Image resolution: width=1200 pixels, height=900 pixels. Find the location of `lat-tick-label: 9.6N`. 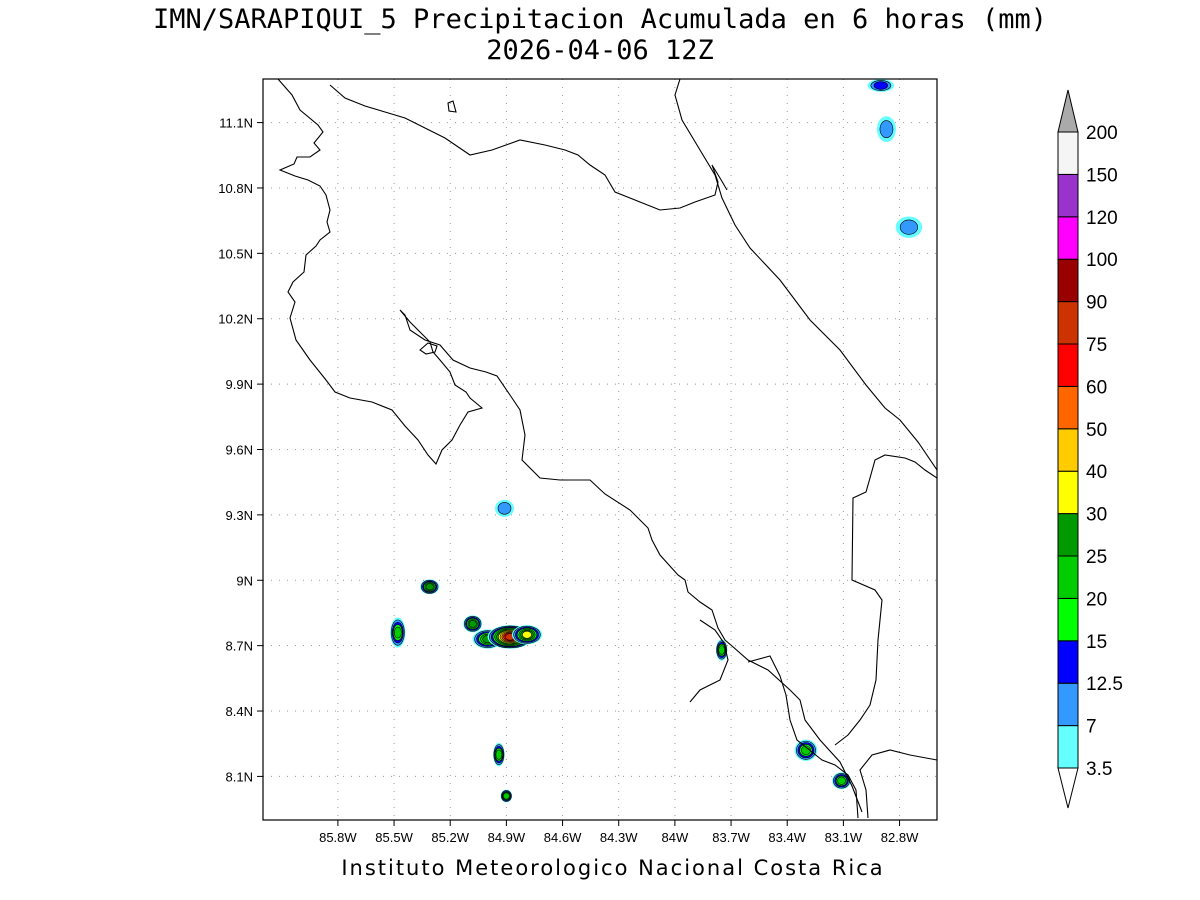

lat-tick-label: 9.6N is located at coordinates (239, 450).